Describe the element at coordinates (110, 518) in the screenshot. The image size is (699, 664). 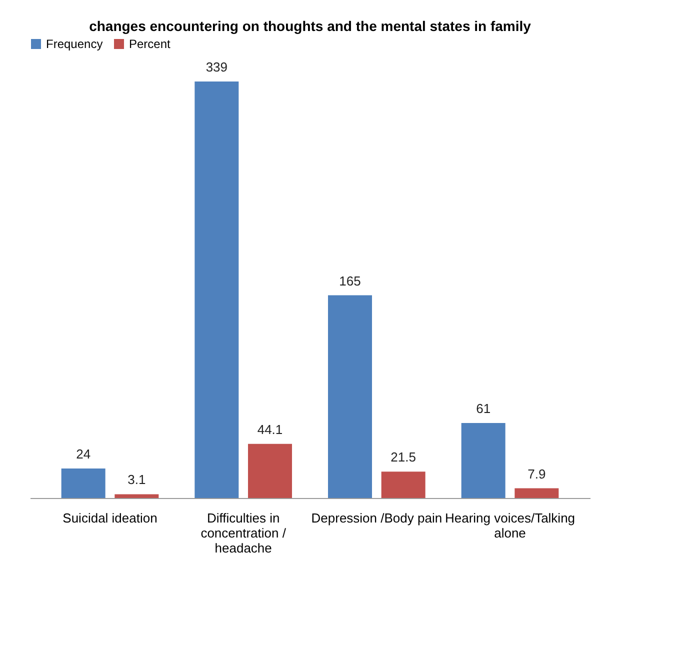
I see `x-tick-label: Suicidal ideation` at that location.